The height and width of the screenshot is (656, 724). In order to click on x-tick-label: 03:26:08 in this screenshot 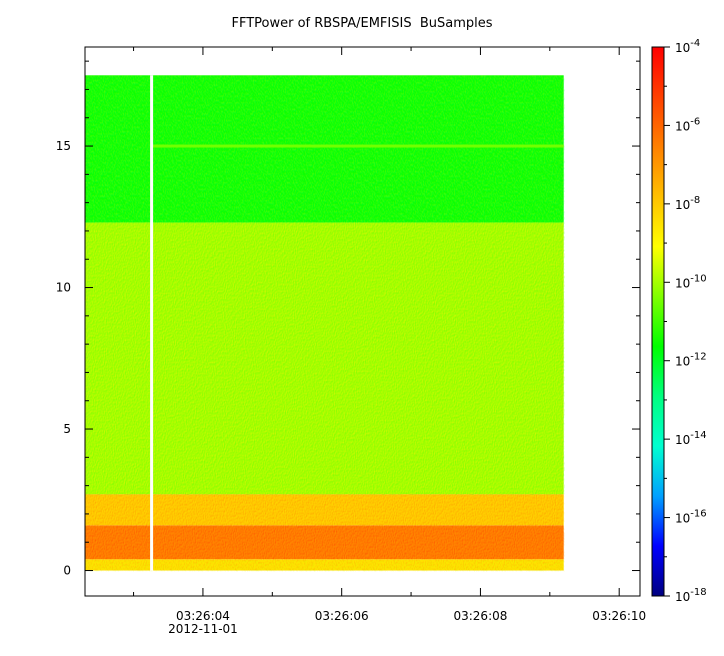, I will do `click(480, 616)`.